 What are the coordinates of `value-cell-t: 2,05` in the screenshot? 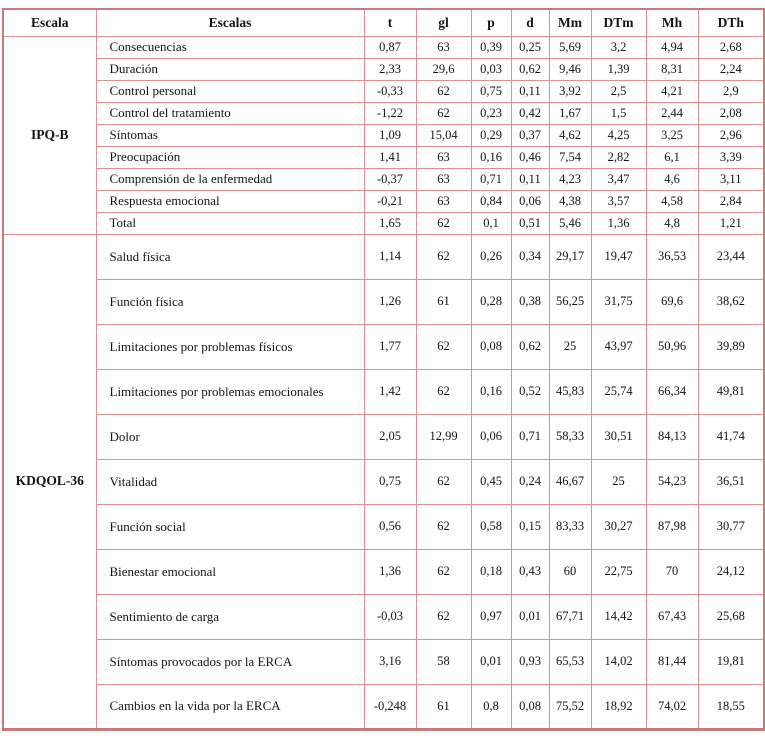 It's located at (390, 436).